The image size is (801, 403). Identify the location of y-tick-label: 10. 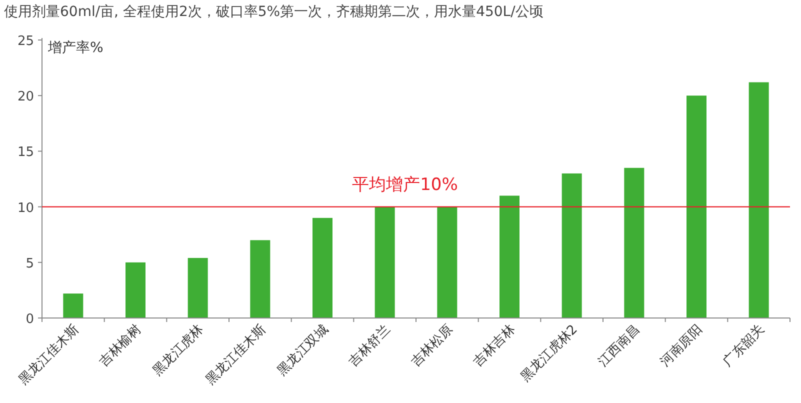
(25, 208).